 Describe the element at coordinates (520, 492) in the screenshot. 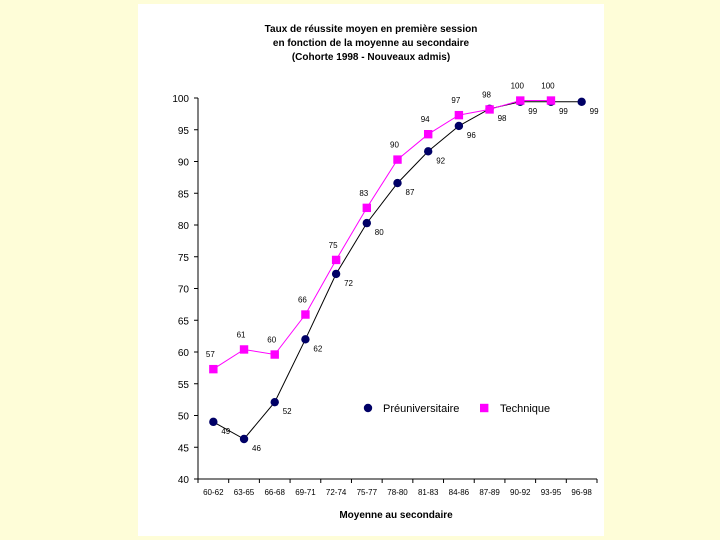

I see `x-tick-label: 90-92` at that location.